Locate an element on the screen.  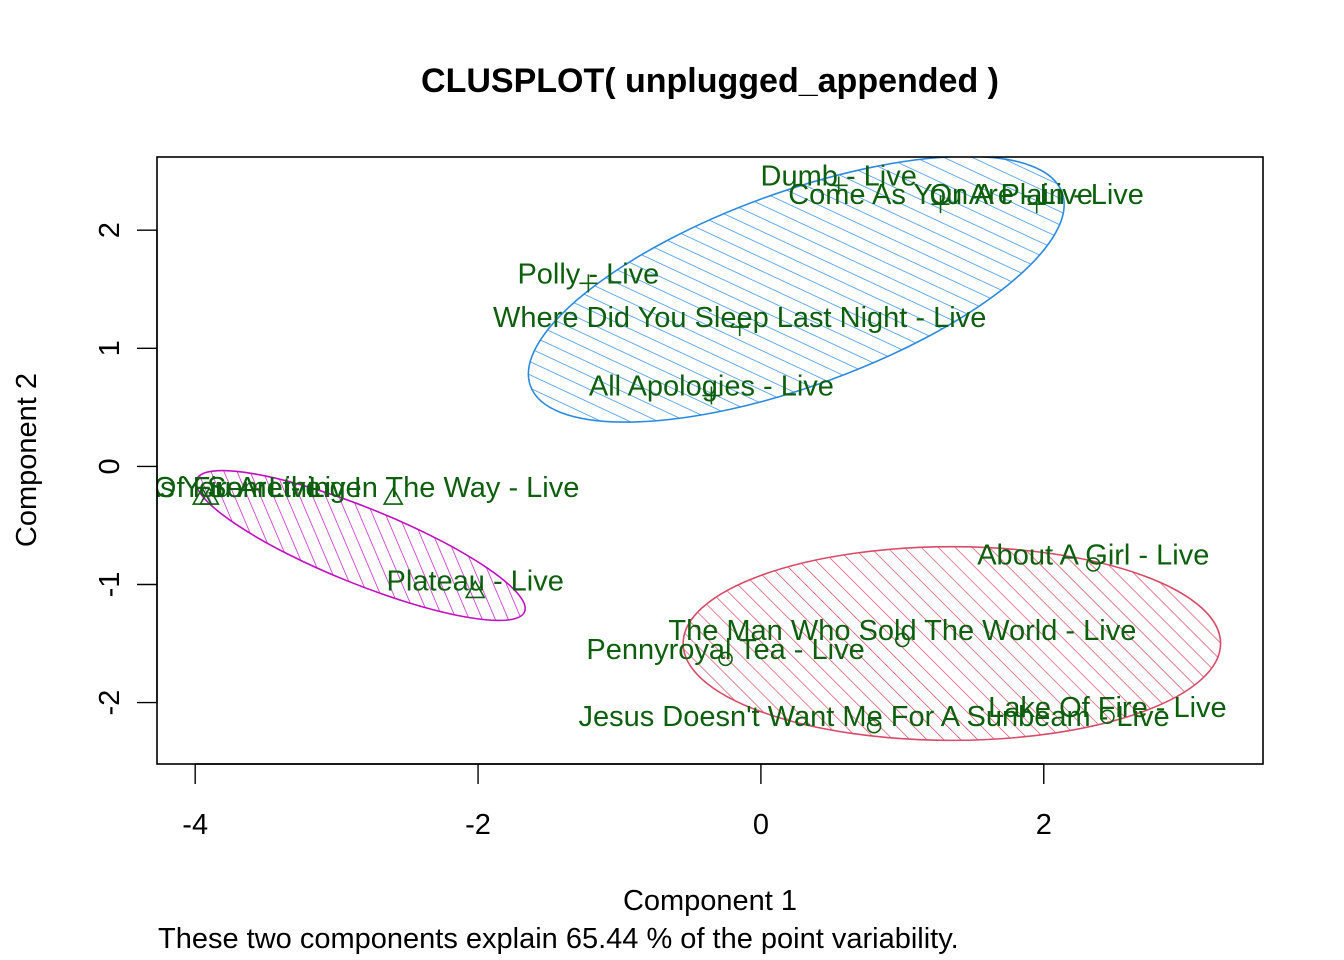
point-label: Where Did You Sleep Last Night - Live is located at coordinates (739, 318).